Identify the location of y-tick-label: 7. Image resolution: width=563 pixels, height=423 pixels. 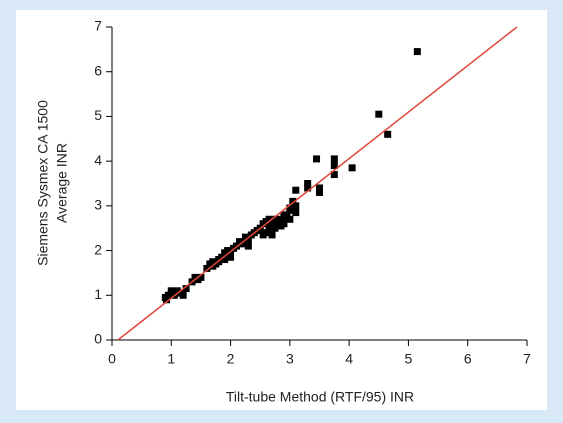
(98, 26).